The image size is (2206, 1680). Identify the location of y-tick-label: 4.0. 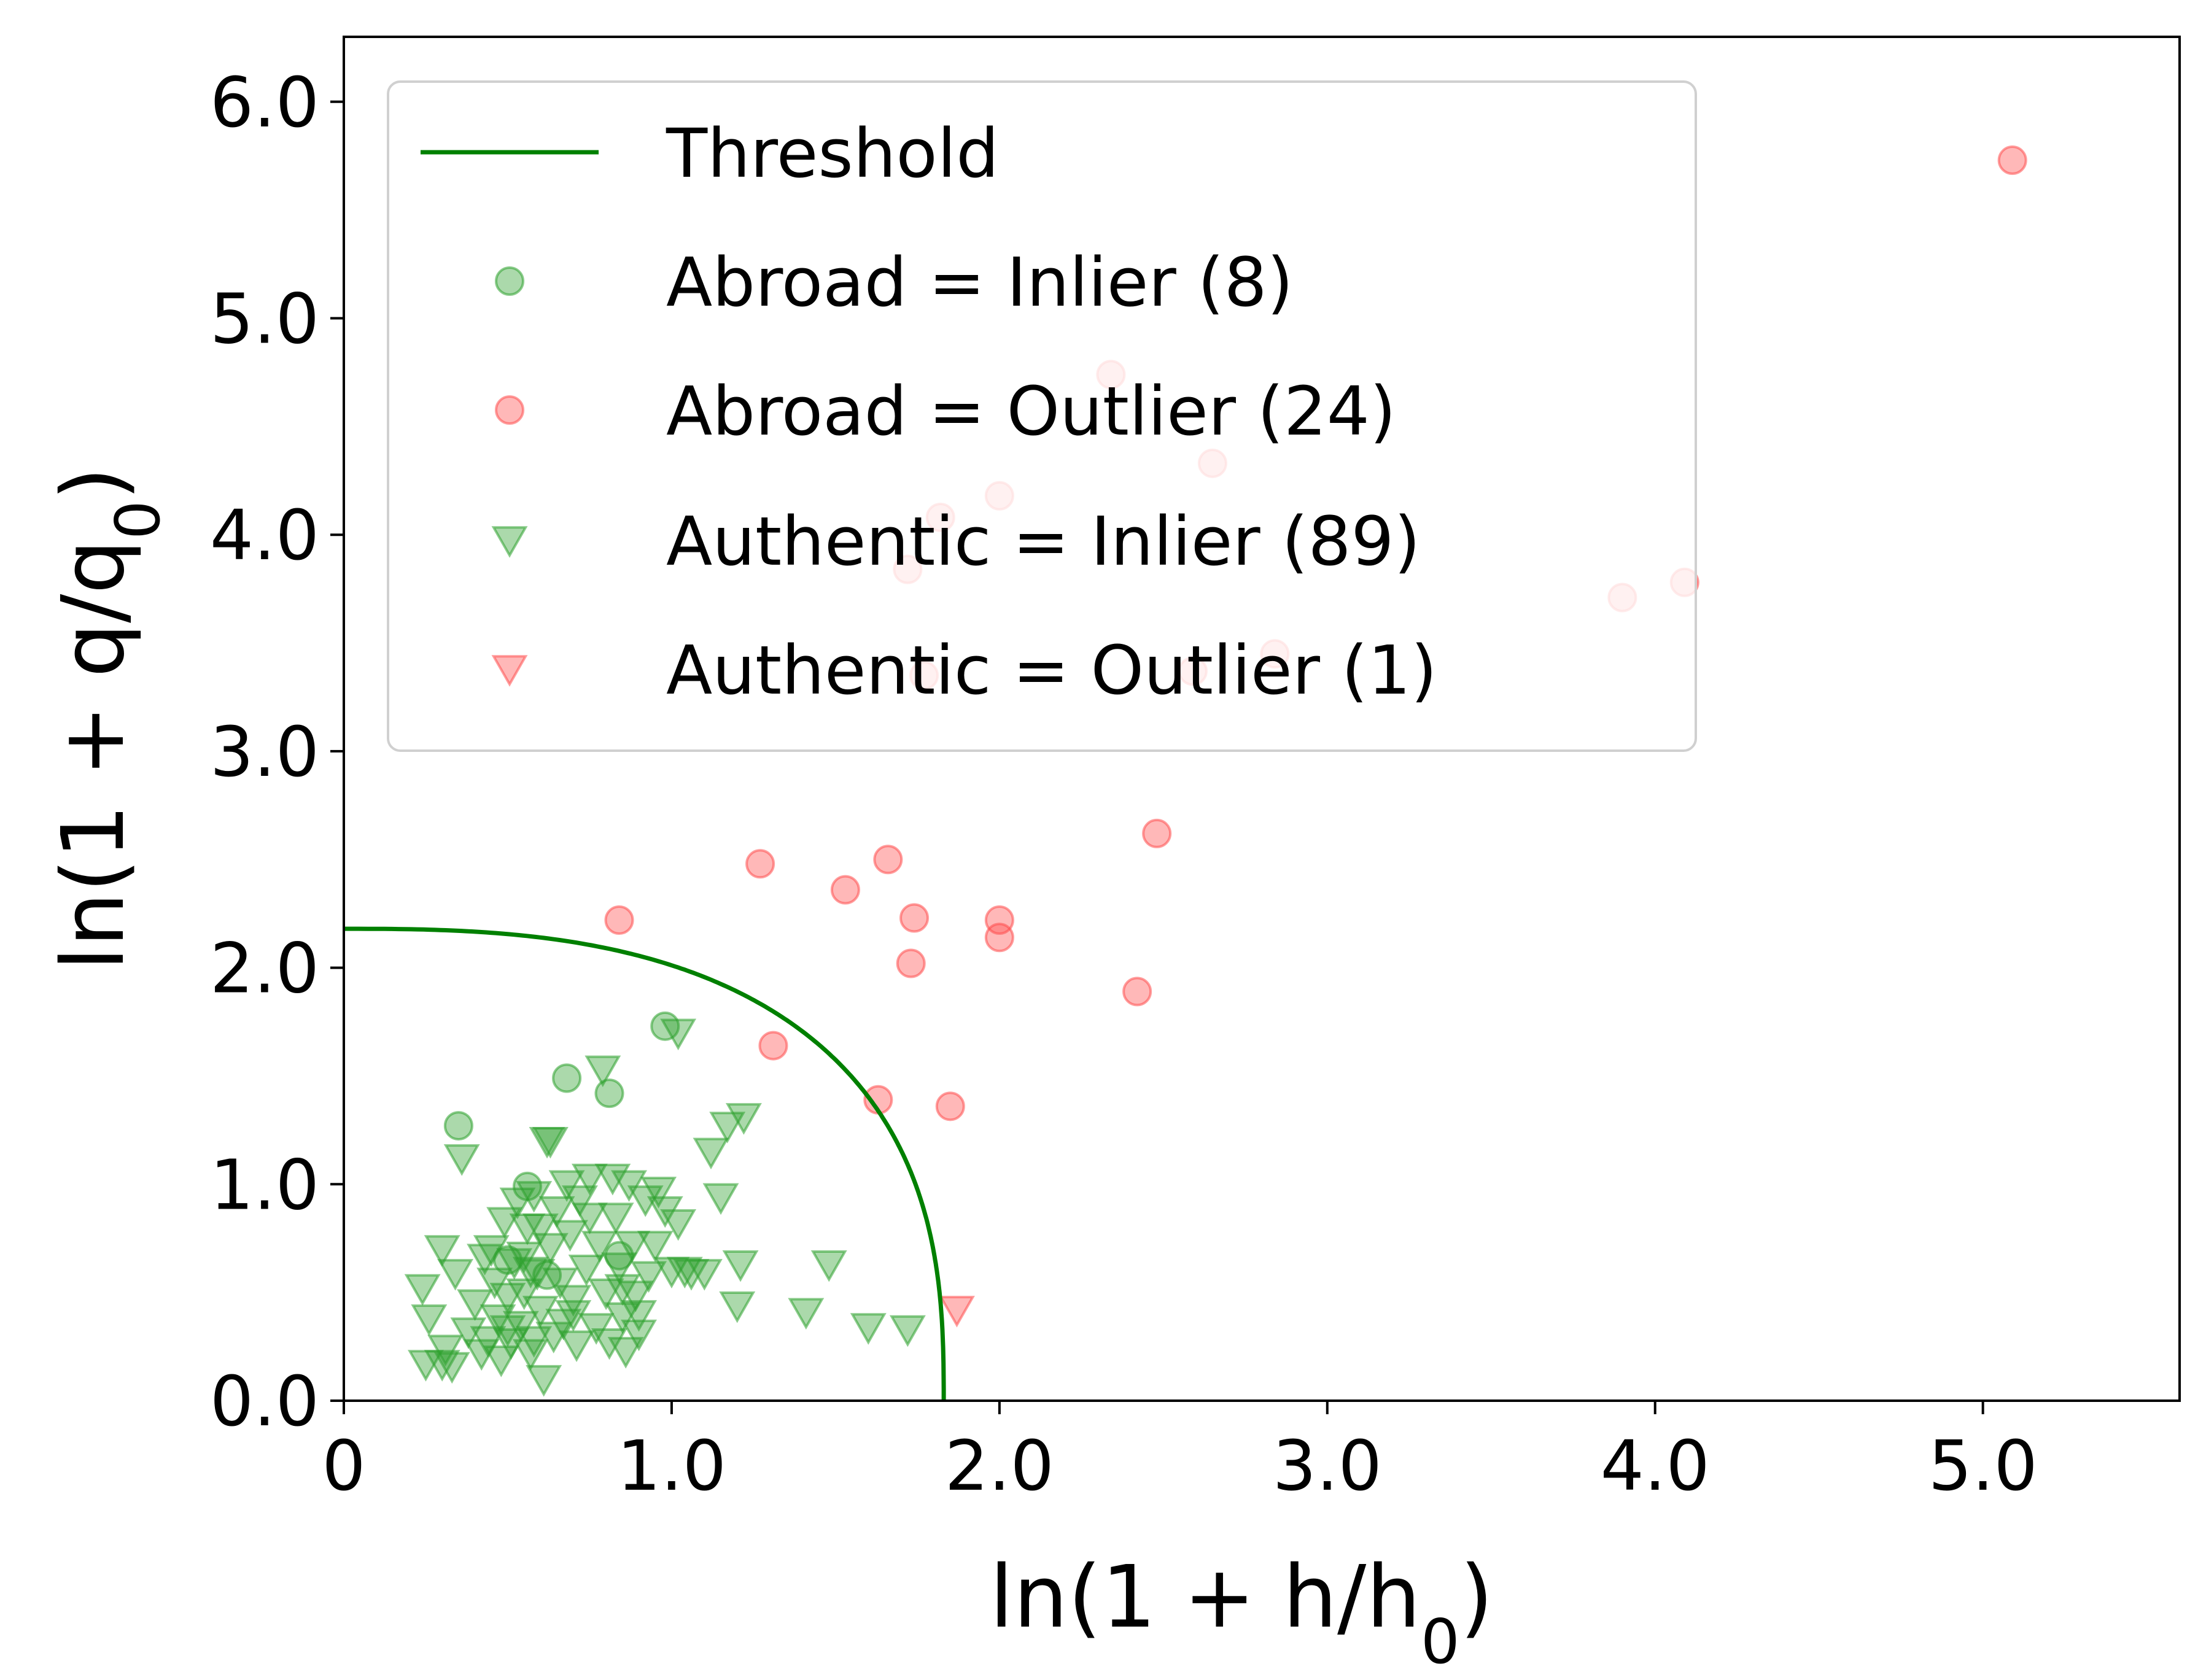
(264, 536).